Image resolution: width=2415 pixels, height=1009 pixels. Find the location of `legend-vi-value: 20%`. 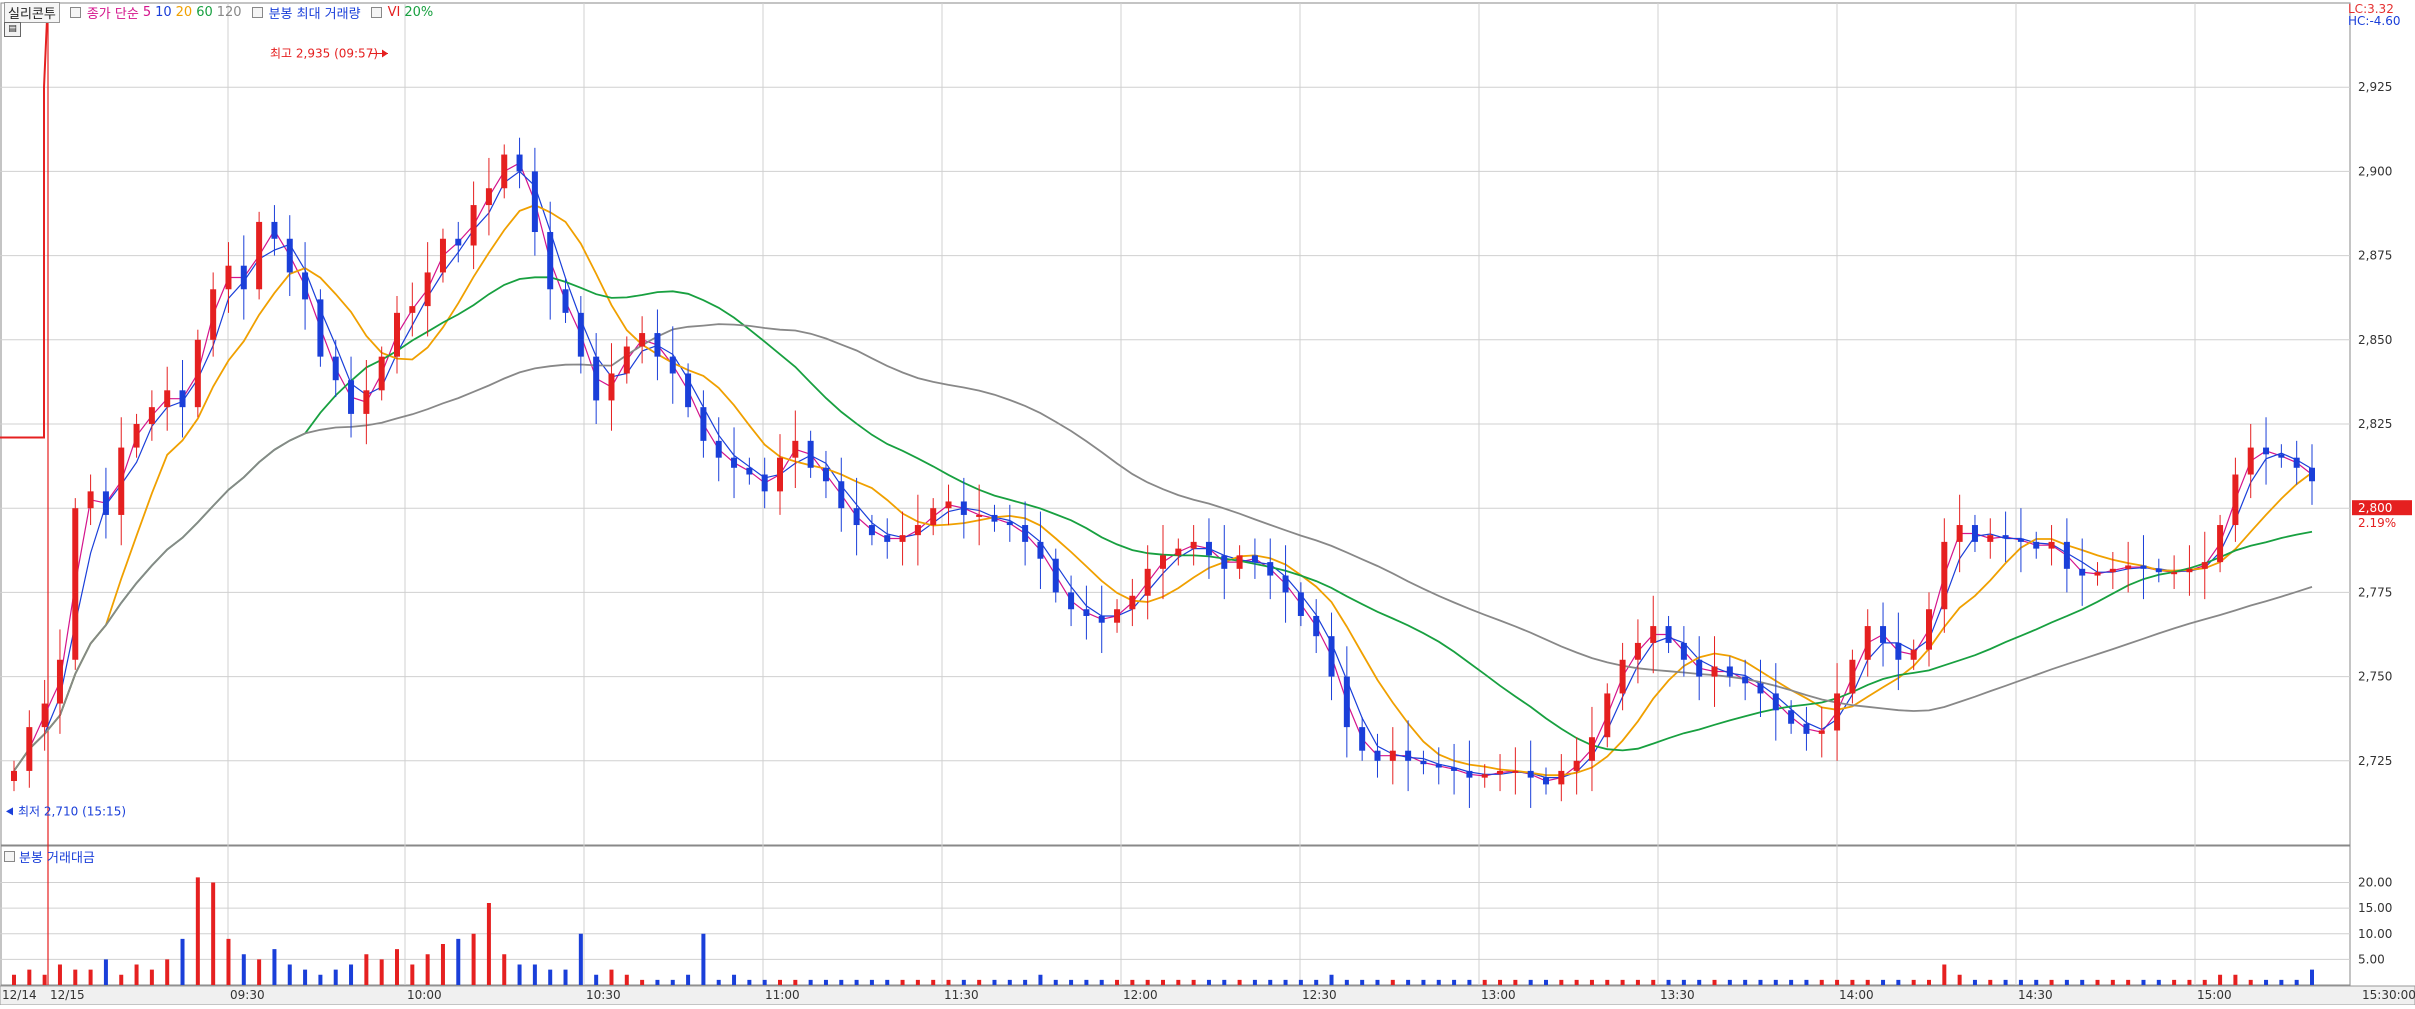

legend-vi-value: 20% is located at coordinates (419, 12).